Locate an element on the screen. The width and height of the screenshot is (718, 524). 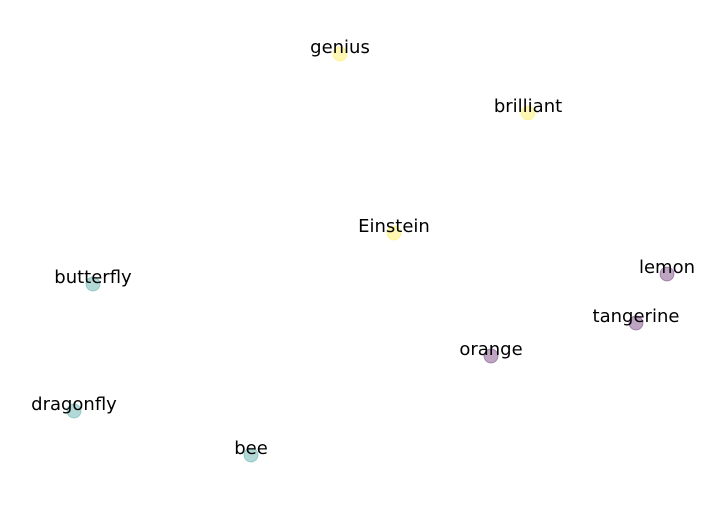
scatter-point-dragonfly is located at coordinates (74, 411).